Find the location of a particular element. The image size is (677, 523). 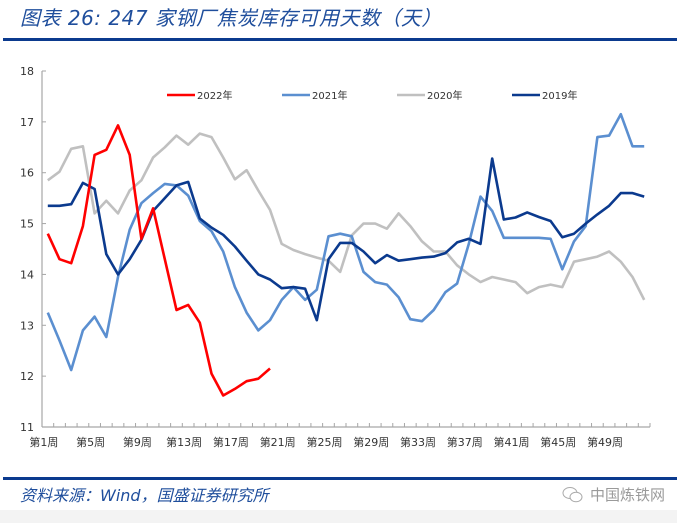

x-tick-label: 第49周 is located at coordinates (605, 442).